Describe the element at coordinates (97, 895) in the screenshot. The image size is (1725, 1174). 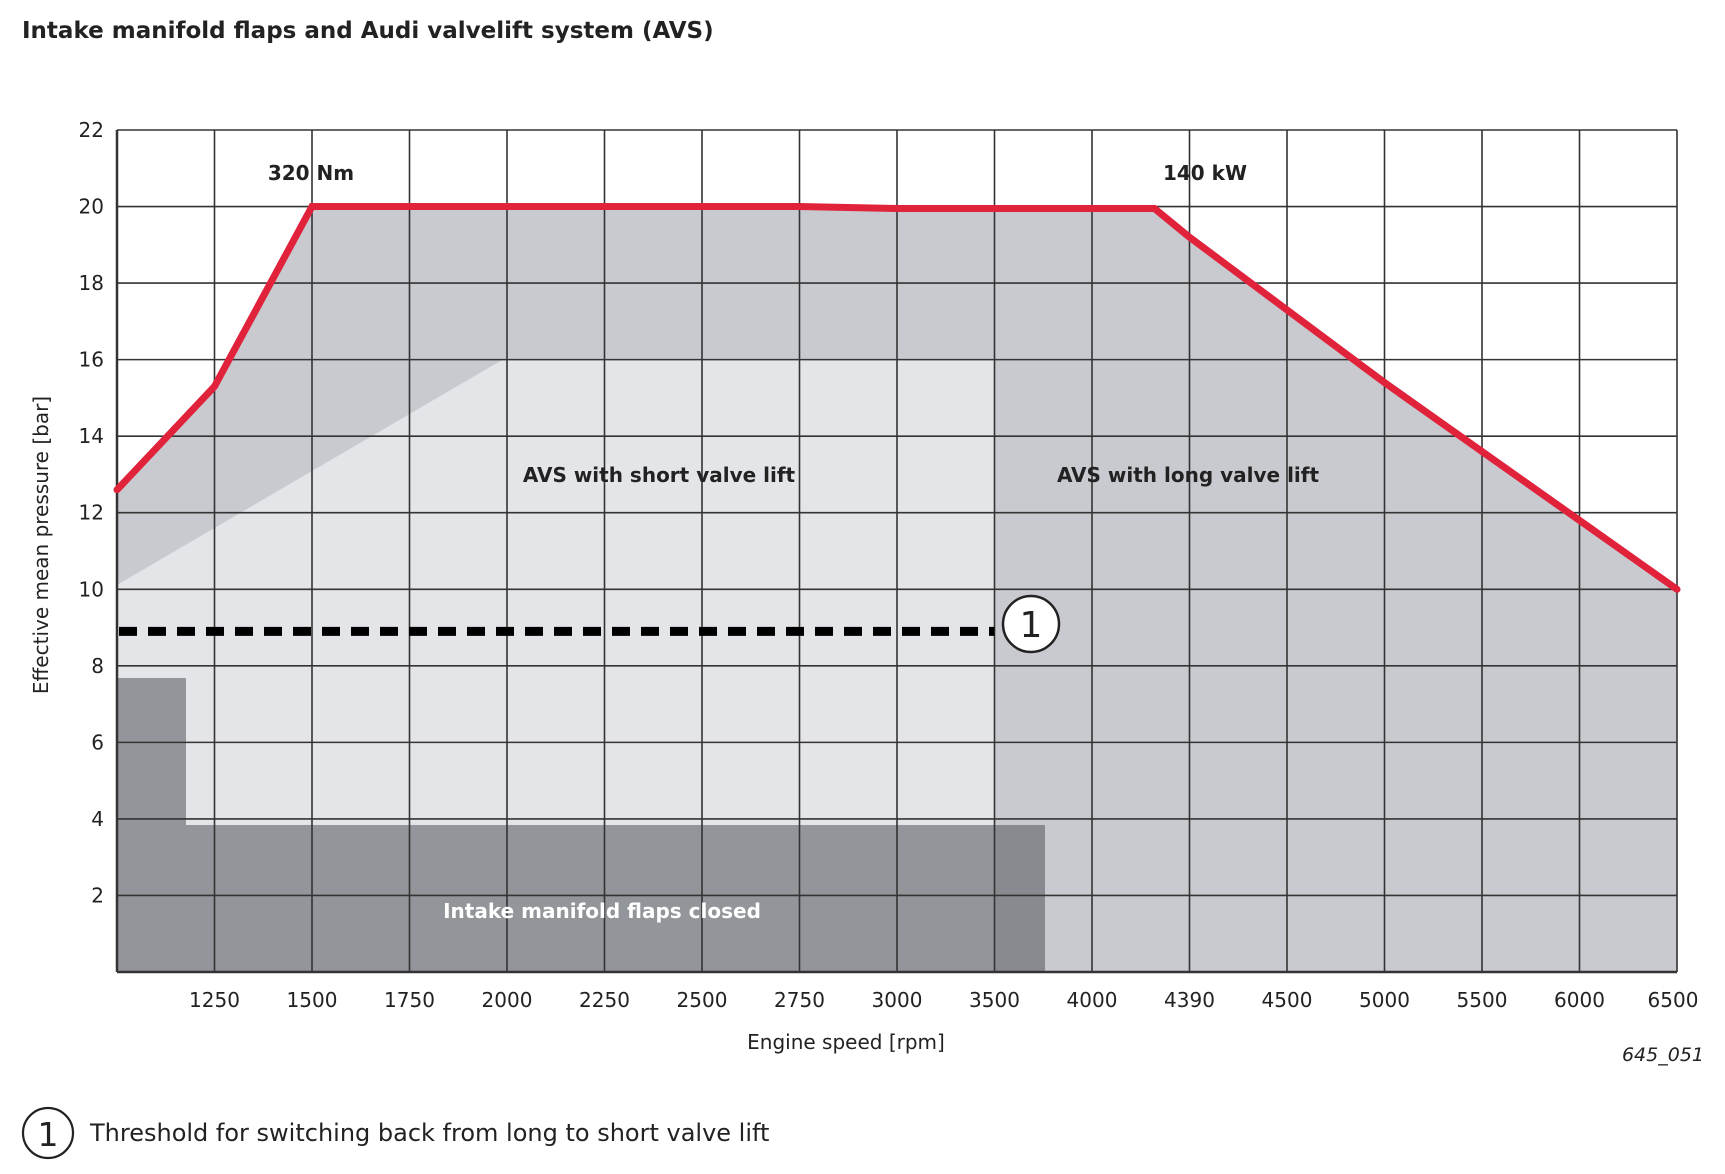
I see `y-tick-label: 2` at that location.